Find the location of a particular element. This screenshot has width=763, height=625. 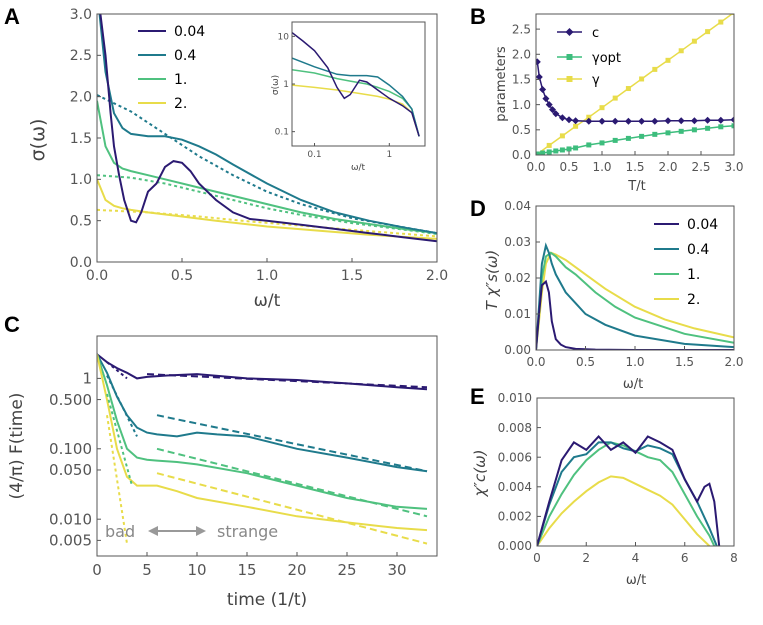

panel-d-ytick-label: 0.00 is located at coordinates (517, 350).